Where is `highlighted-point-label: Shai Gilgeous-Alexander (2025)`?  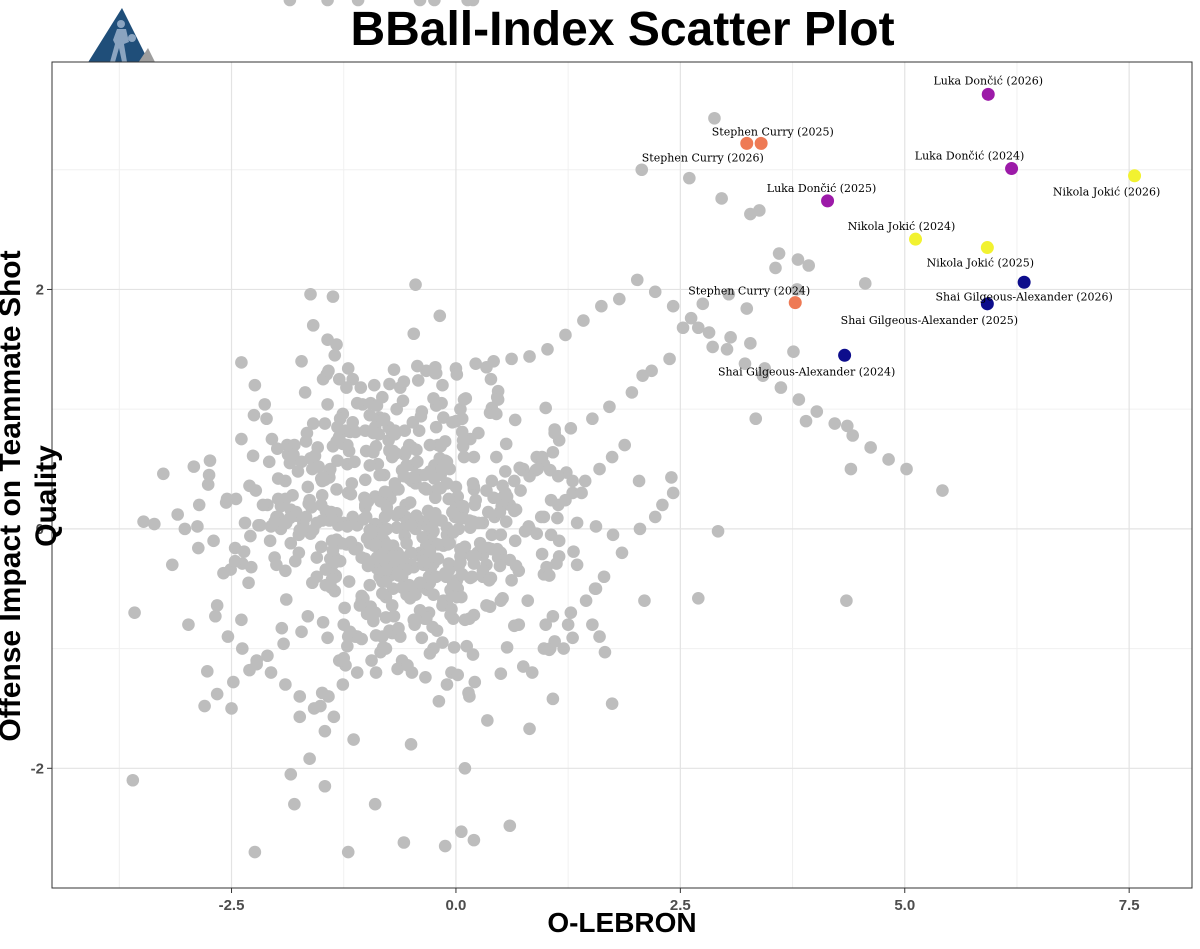
highlighted-point-label: Shai Gilgeous-Alexander (2025) is located at coordinates (929, 320).